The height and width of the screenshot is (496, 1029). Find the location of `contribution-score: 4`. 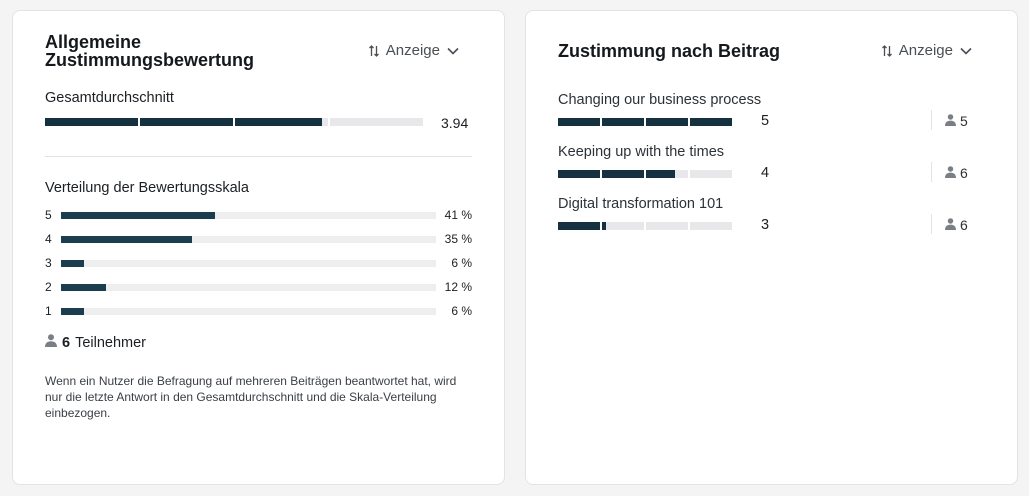

contribution-score: 4 is located at coordinates (765, 173).